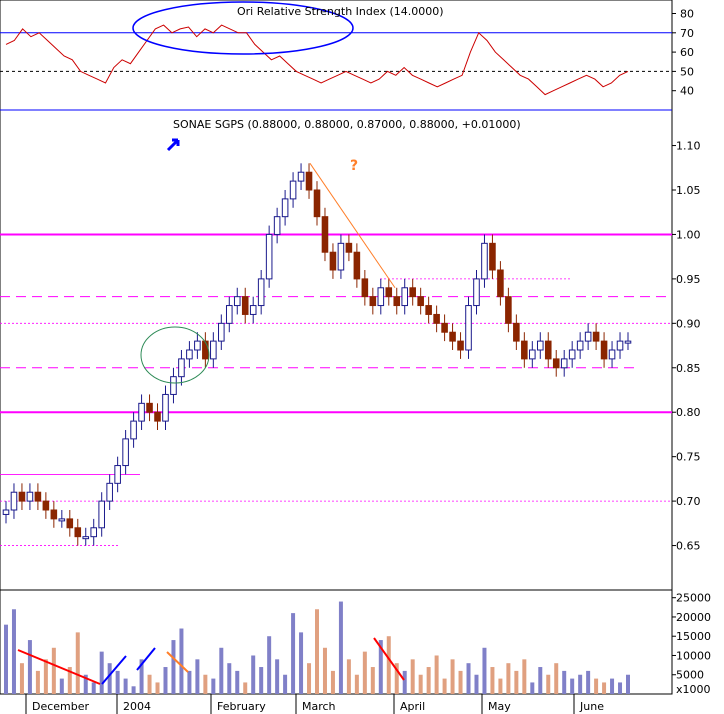 Image resolution: width=724 pixels, height=714 pixels. What do you see at coordinates (241, 706) in the screenshot?
I see `x-tick-label: February` at bounding box center [241, 706].